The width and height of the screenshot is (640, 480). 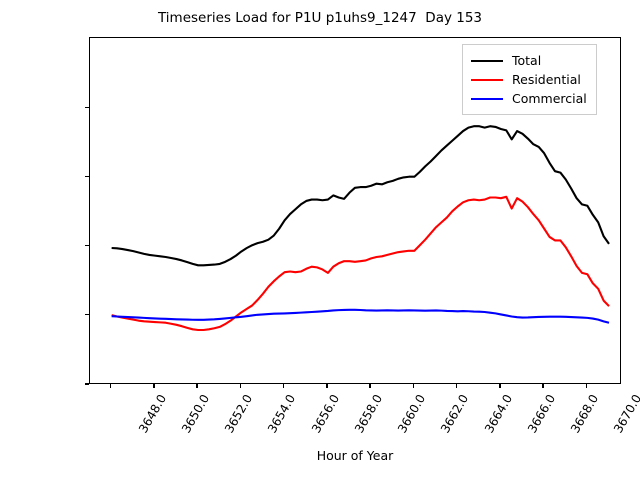 What do you see at coordinates (625, 414) in the screenshot?
I see `x-tick-label: 3670.0` at bounding box center [625, 414].